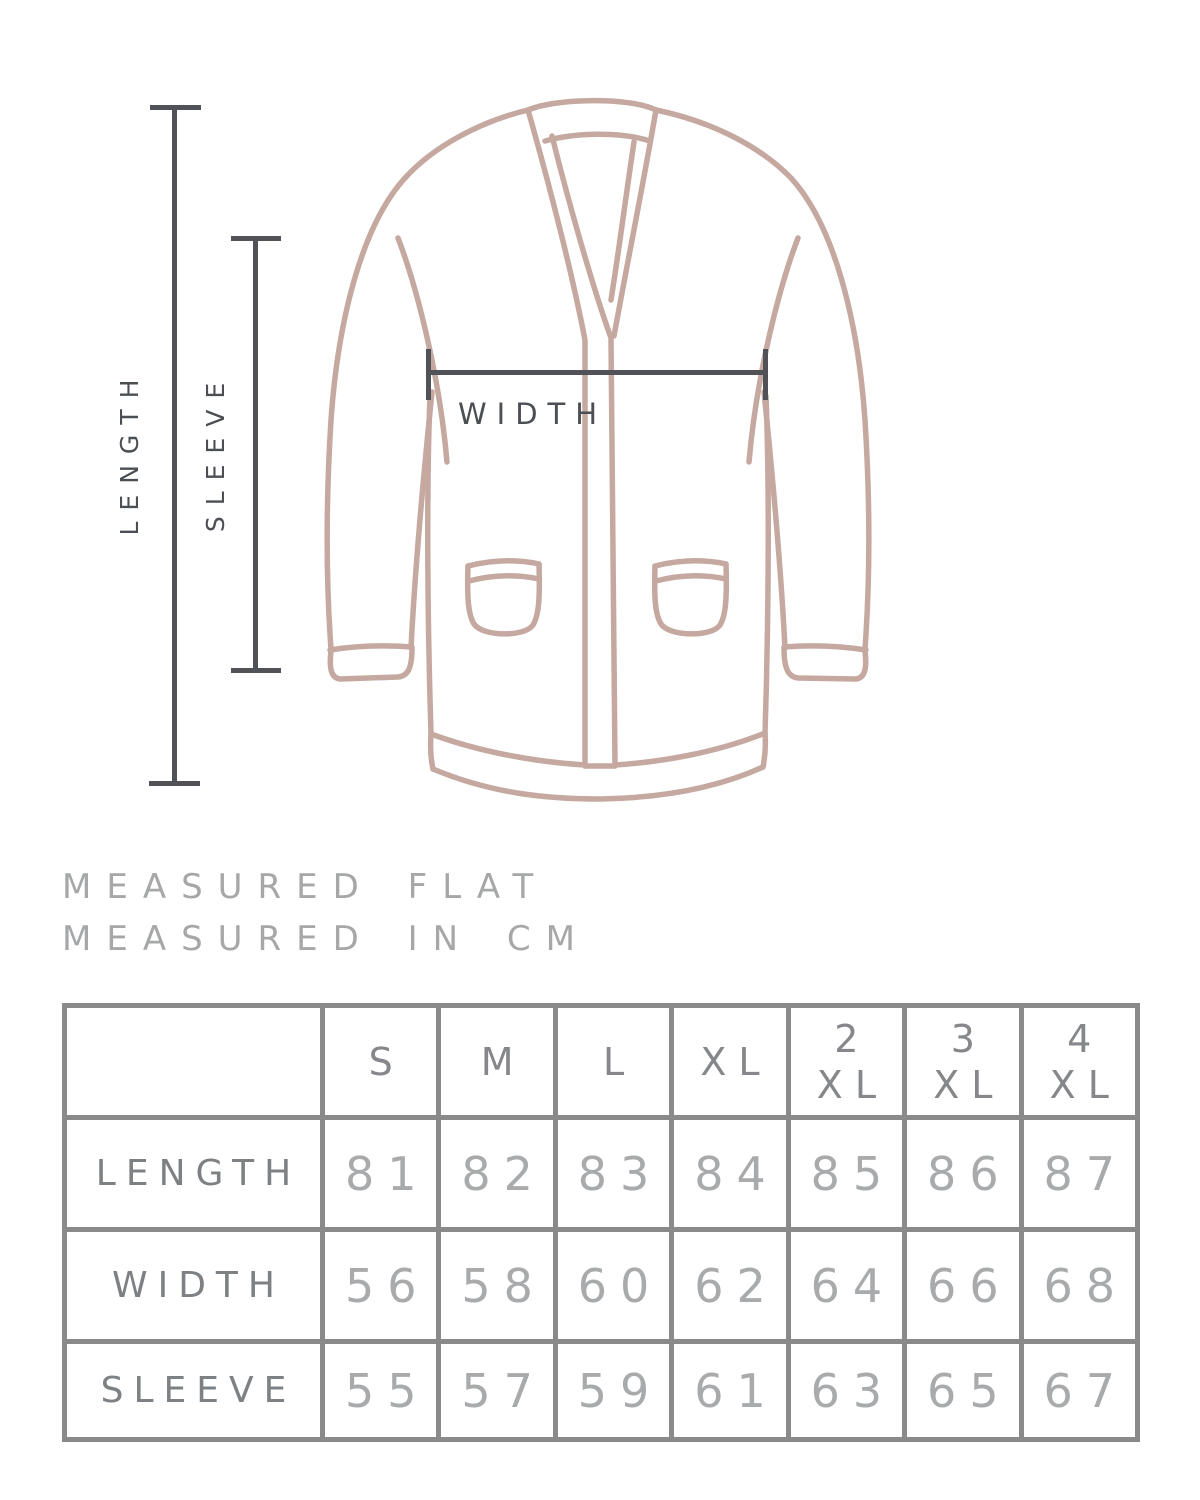  Describe the element at coordinates (730, 1173) in the screenshot. I see `cell-length-xl: 84` at that location.